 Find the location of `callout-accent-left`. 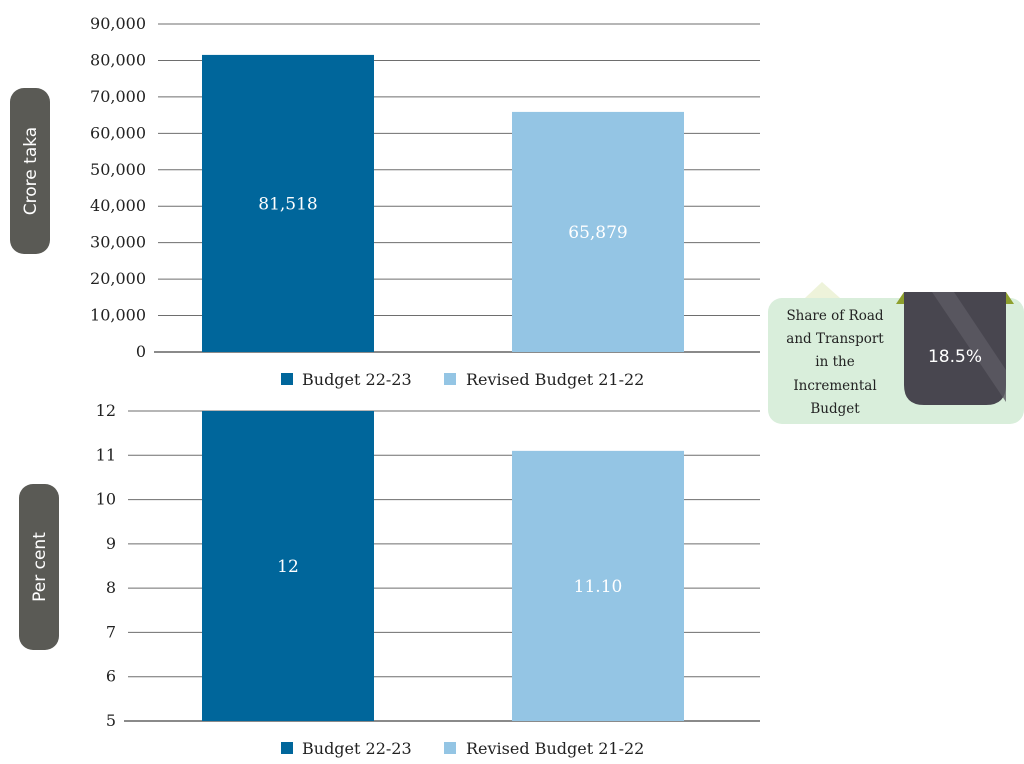

callout-accent-left is located at coordinates (900, 298).